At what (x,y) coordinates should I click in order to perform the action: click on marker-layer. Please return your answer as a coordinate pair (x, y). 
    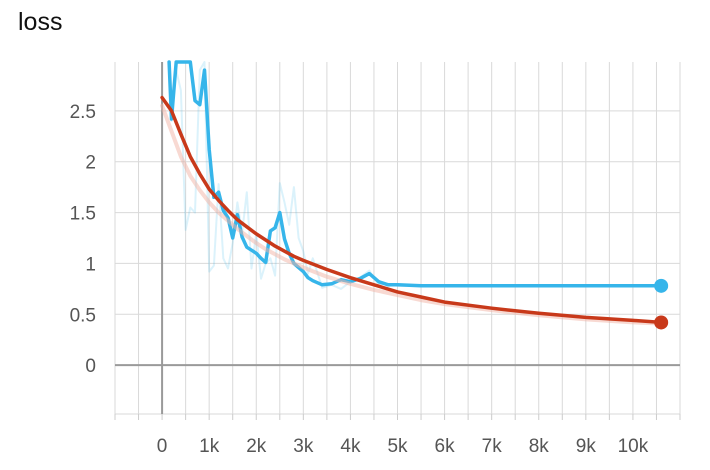
    Looking at the image, I should click on (661, 304).